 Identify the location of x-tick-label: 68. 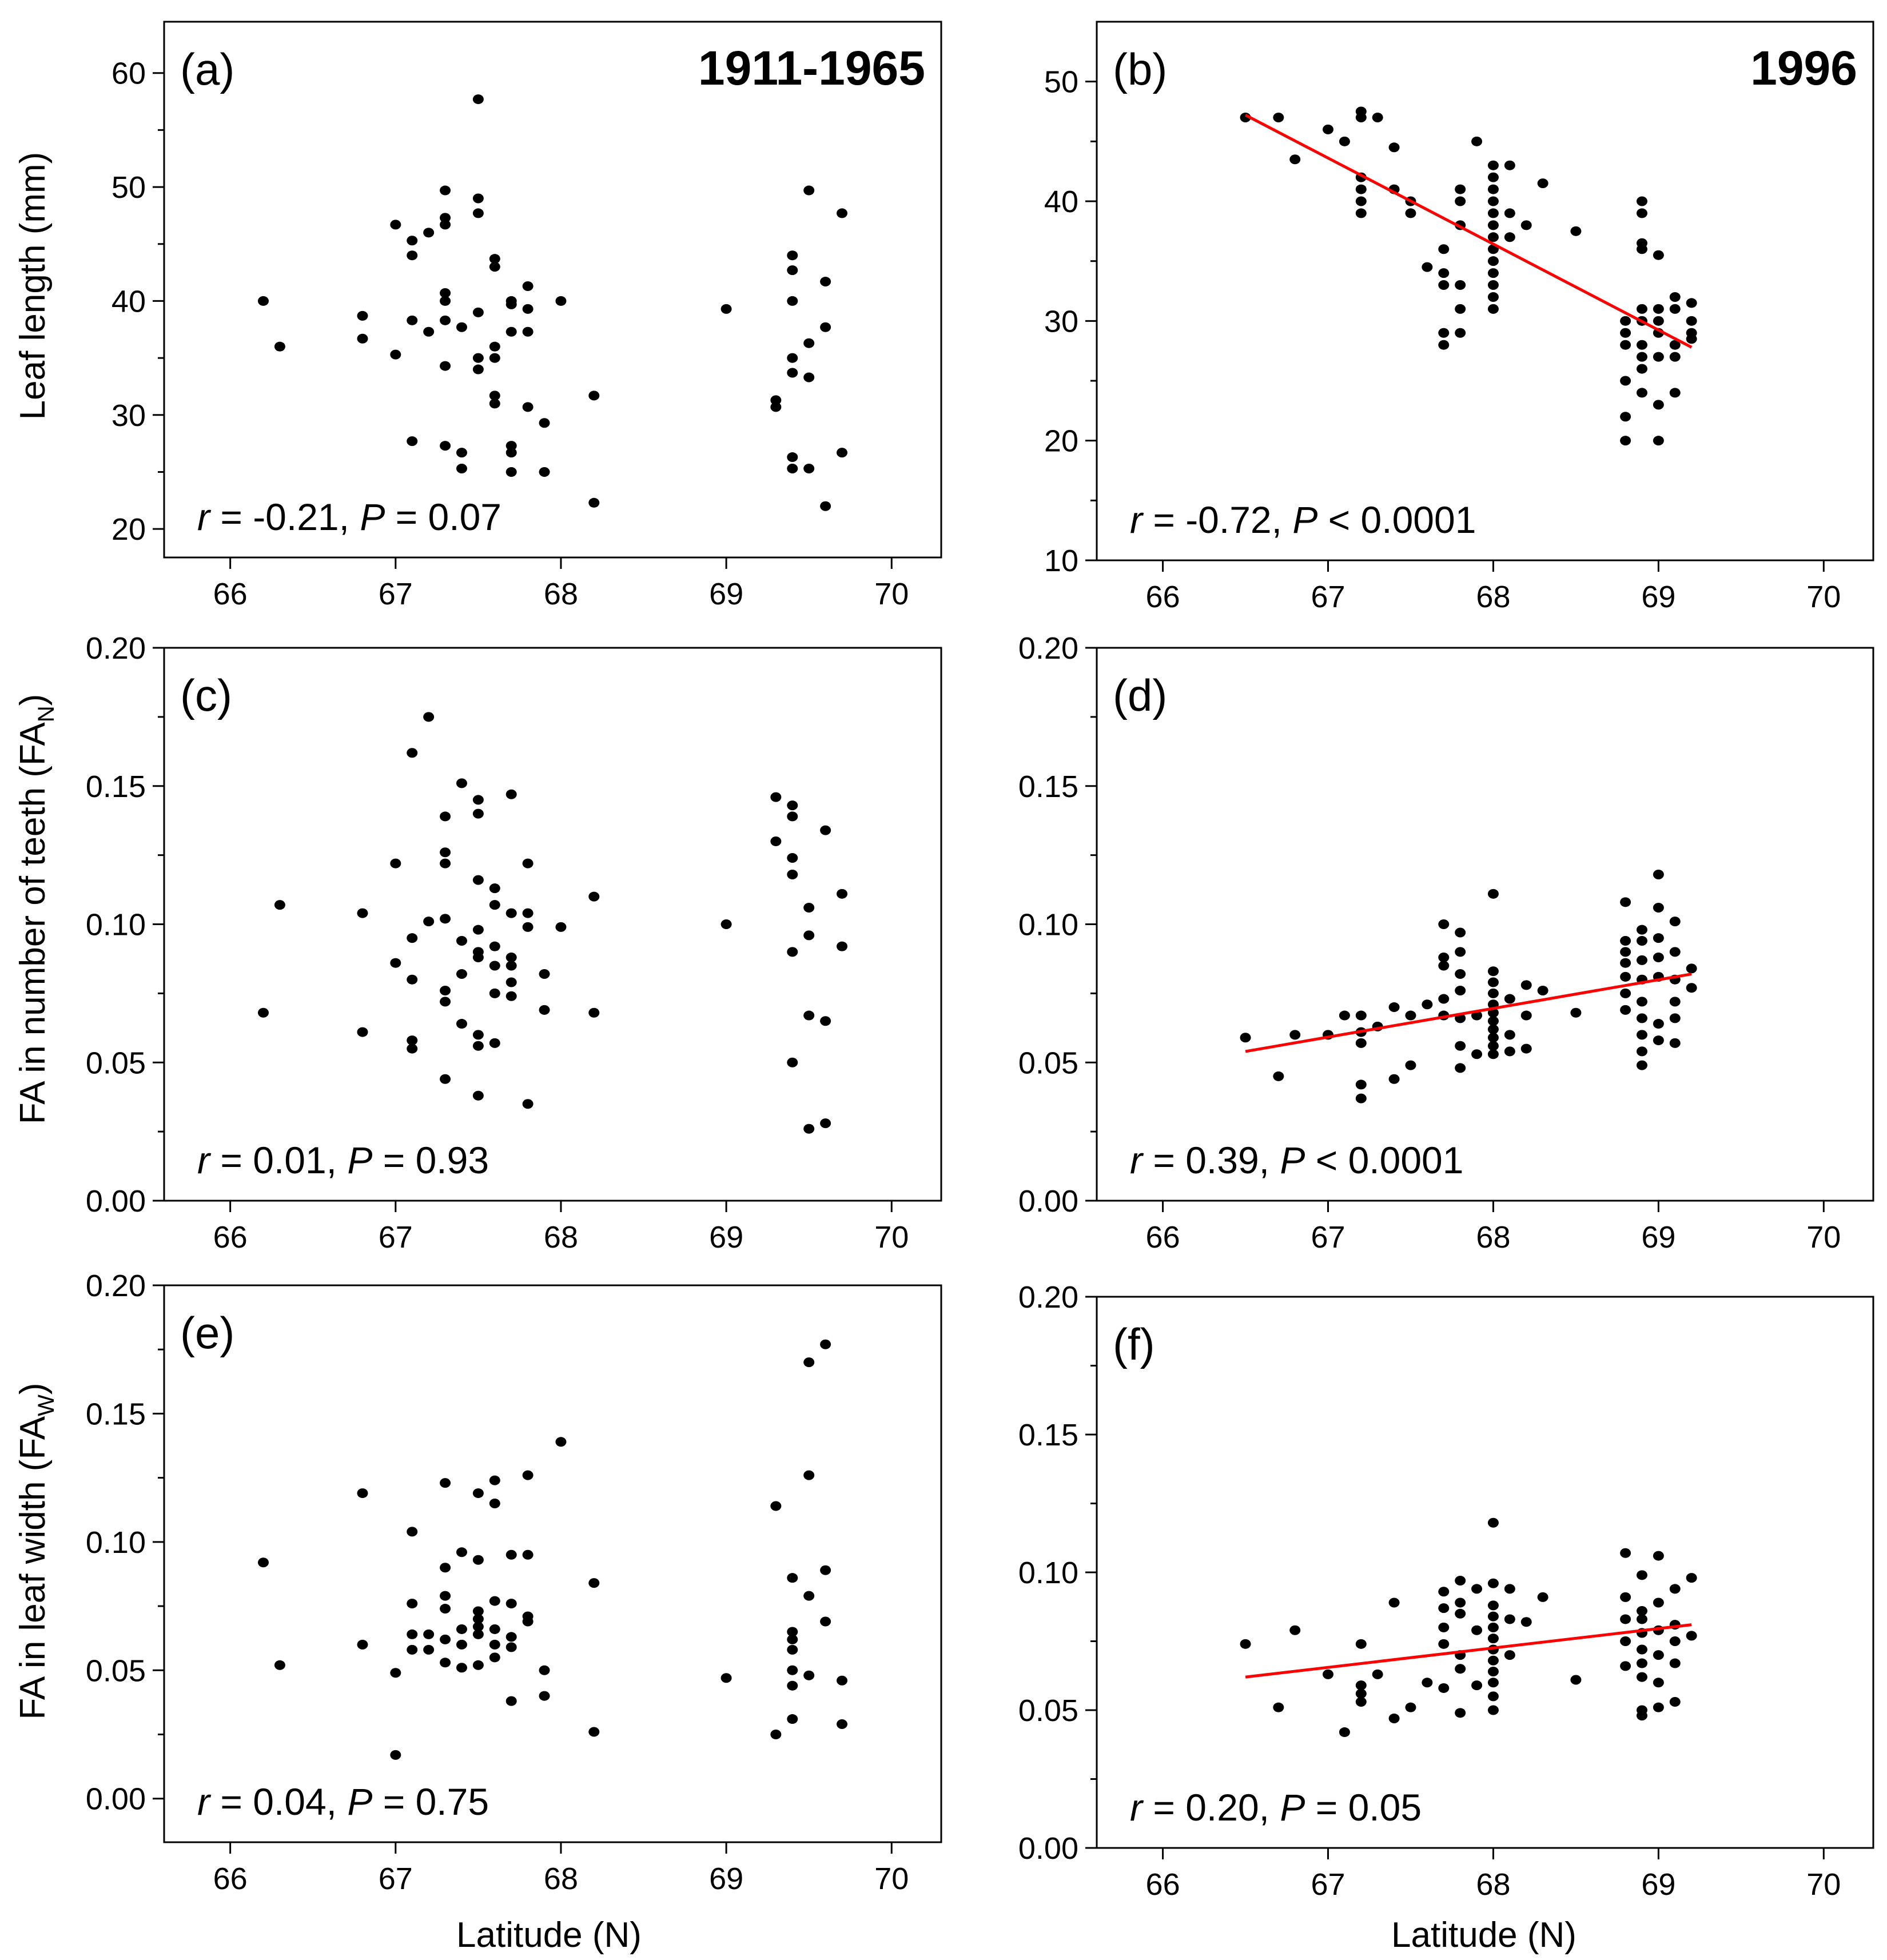
(1493, 1884).